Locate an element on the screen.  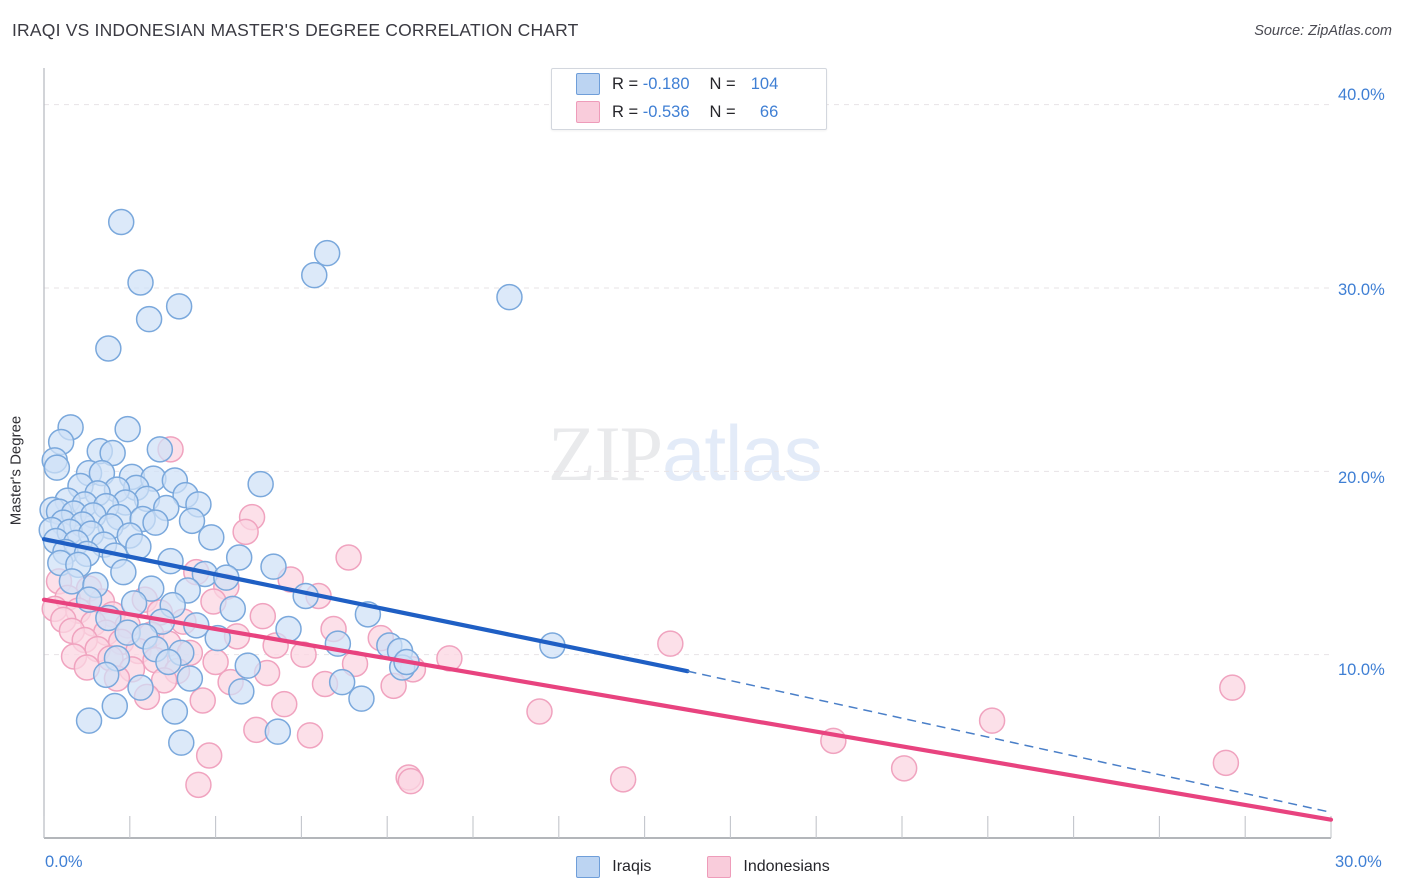
series-legend: Iraqis Indonesians is located at coordinates (703, 867).